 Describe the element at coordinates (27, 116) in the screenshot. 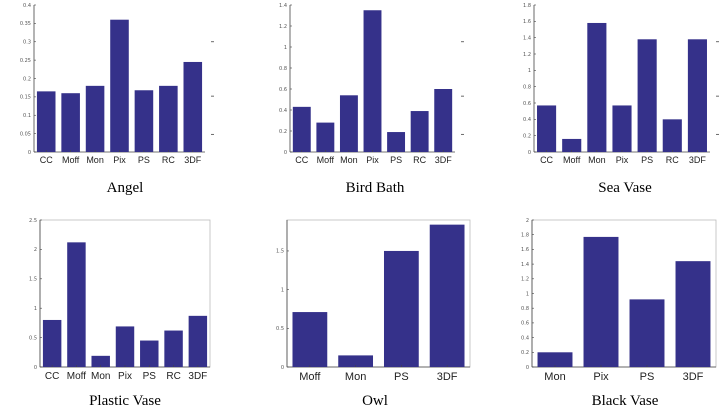

I see `y-tick-label: 0.1` at that location.